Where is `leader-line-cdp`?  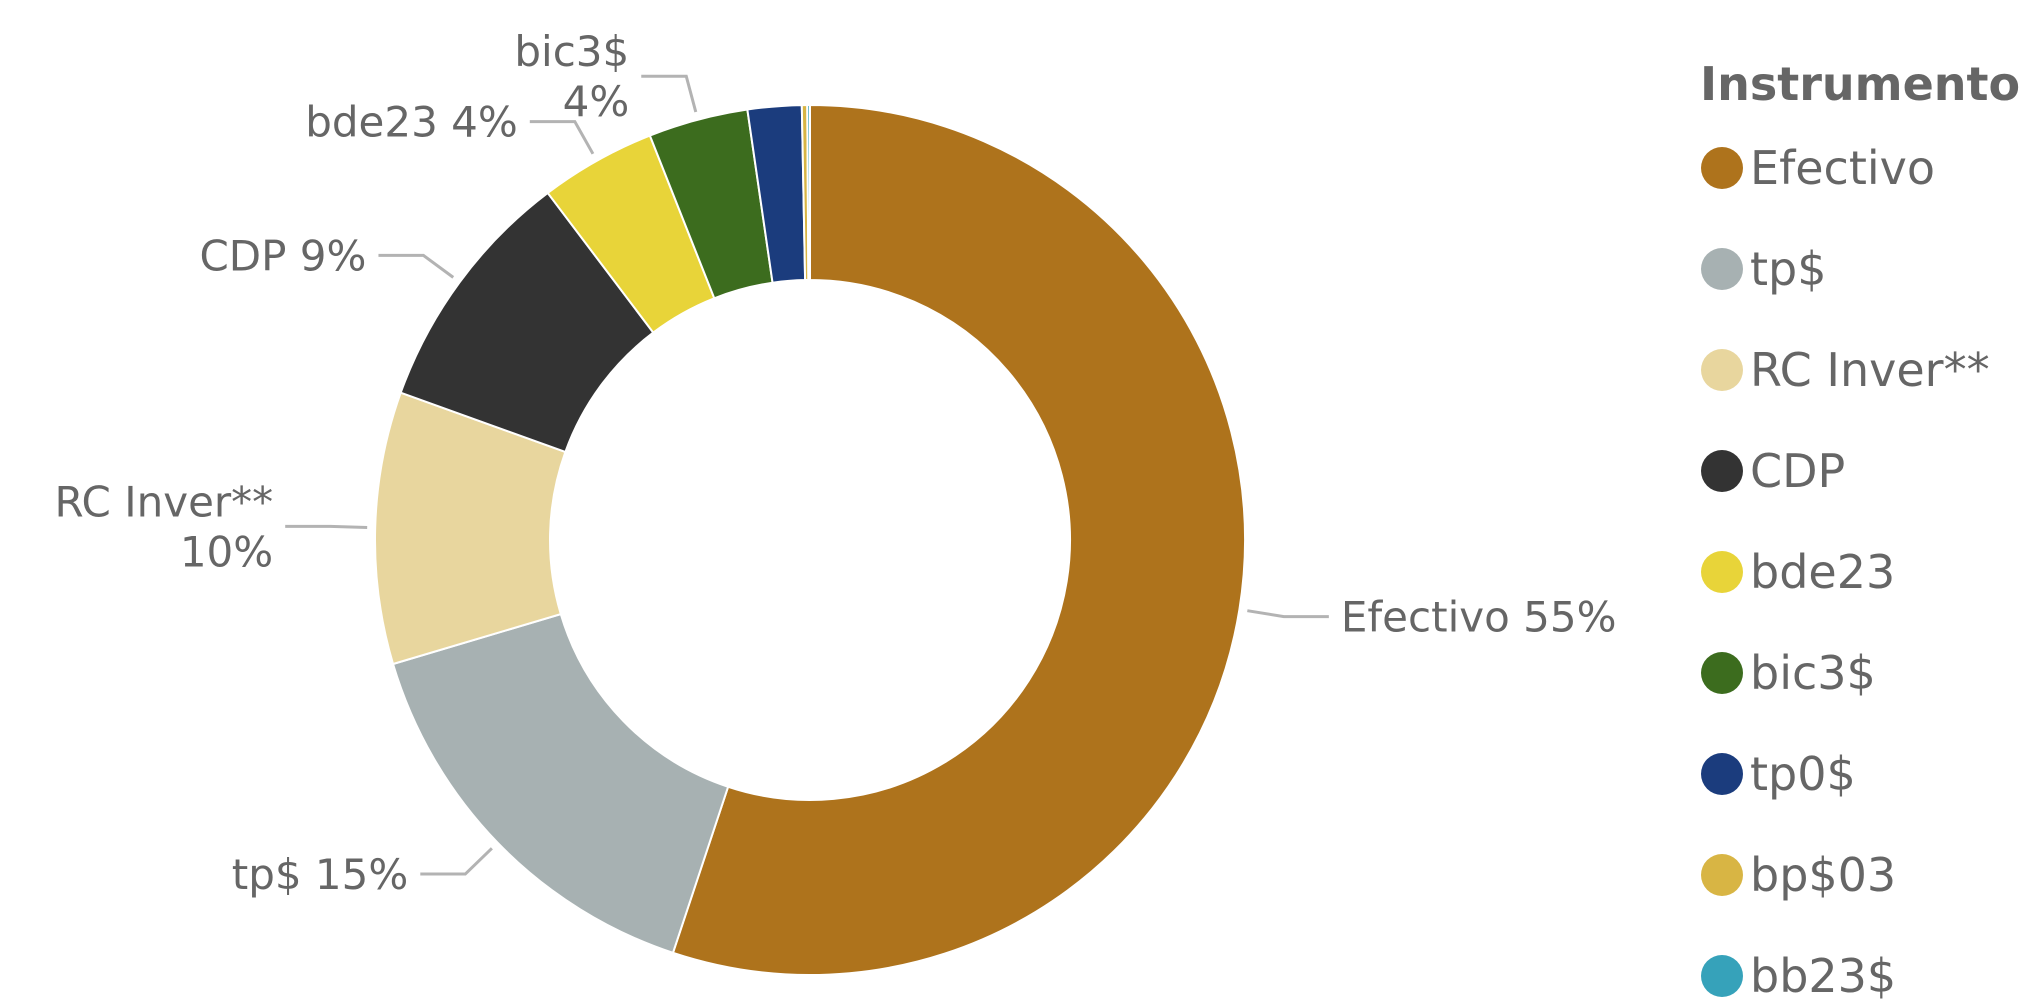
leader-line-cdp is located at coordinates (416, 266).